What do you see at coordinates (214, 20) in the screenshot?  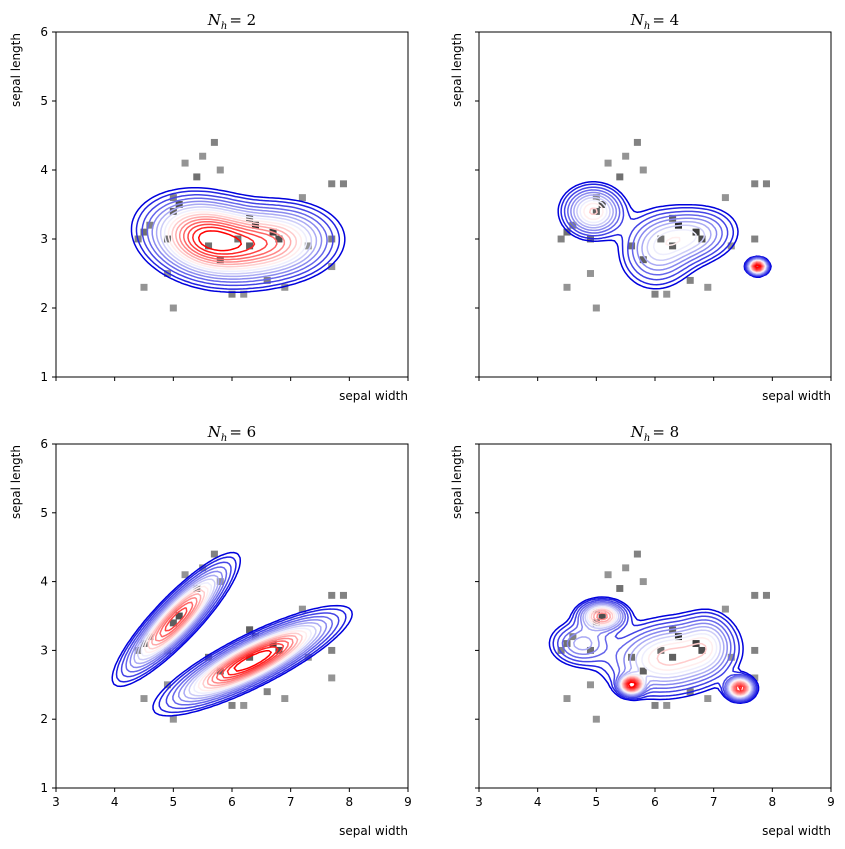 I see `title-symbol: N` at bounding box center [214, 20].